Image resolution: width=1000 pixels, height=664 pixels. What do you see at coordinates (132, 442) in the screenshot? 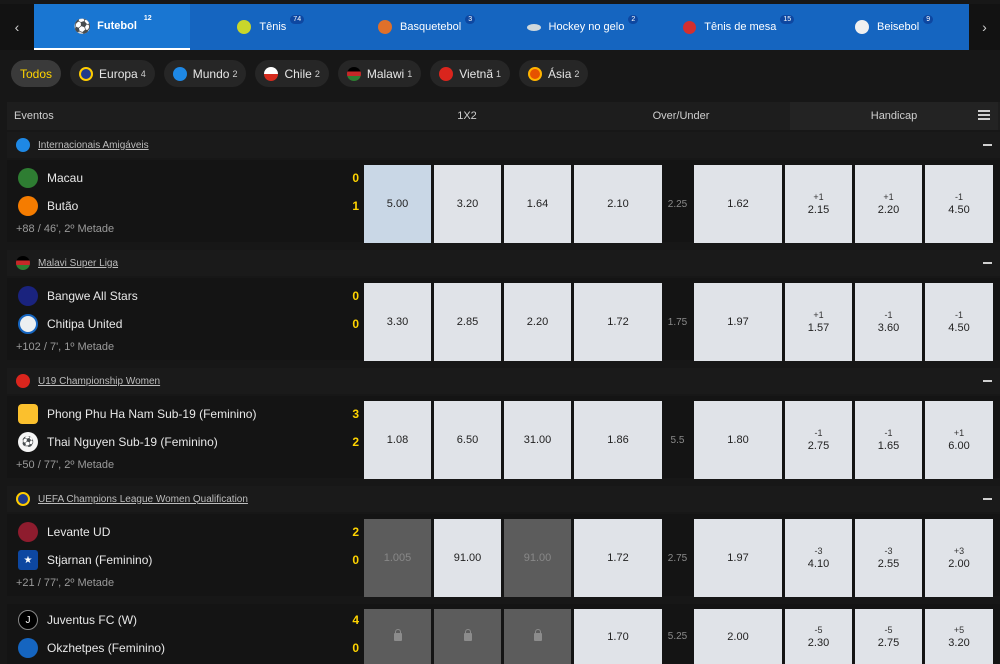
I see `team-name: Thai Nguyen Sub-19 (Feminino)` at bounding box center [132, 442].